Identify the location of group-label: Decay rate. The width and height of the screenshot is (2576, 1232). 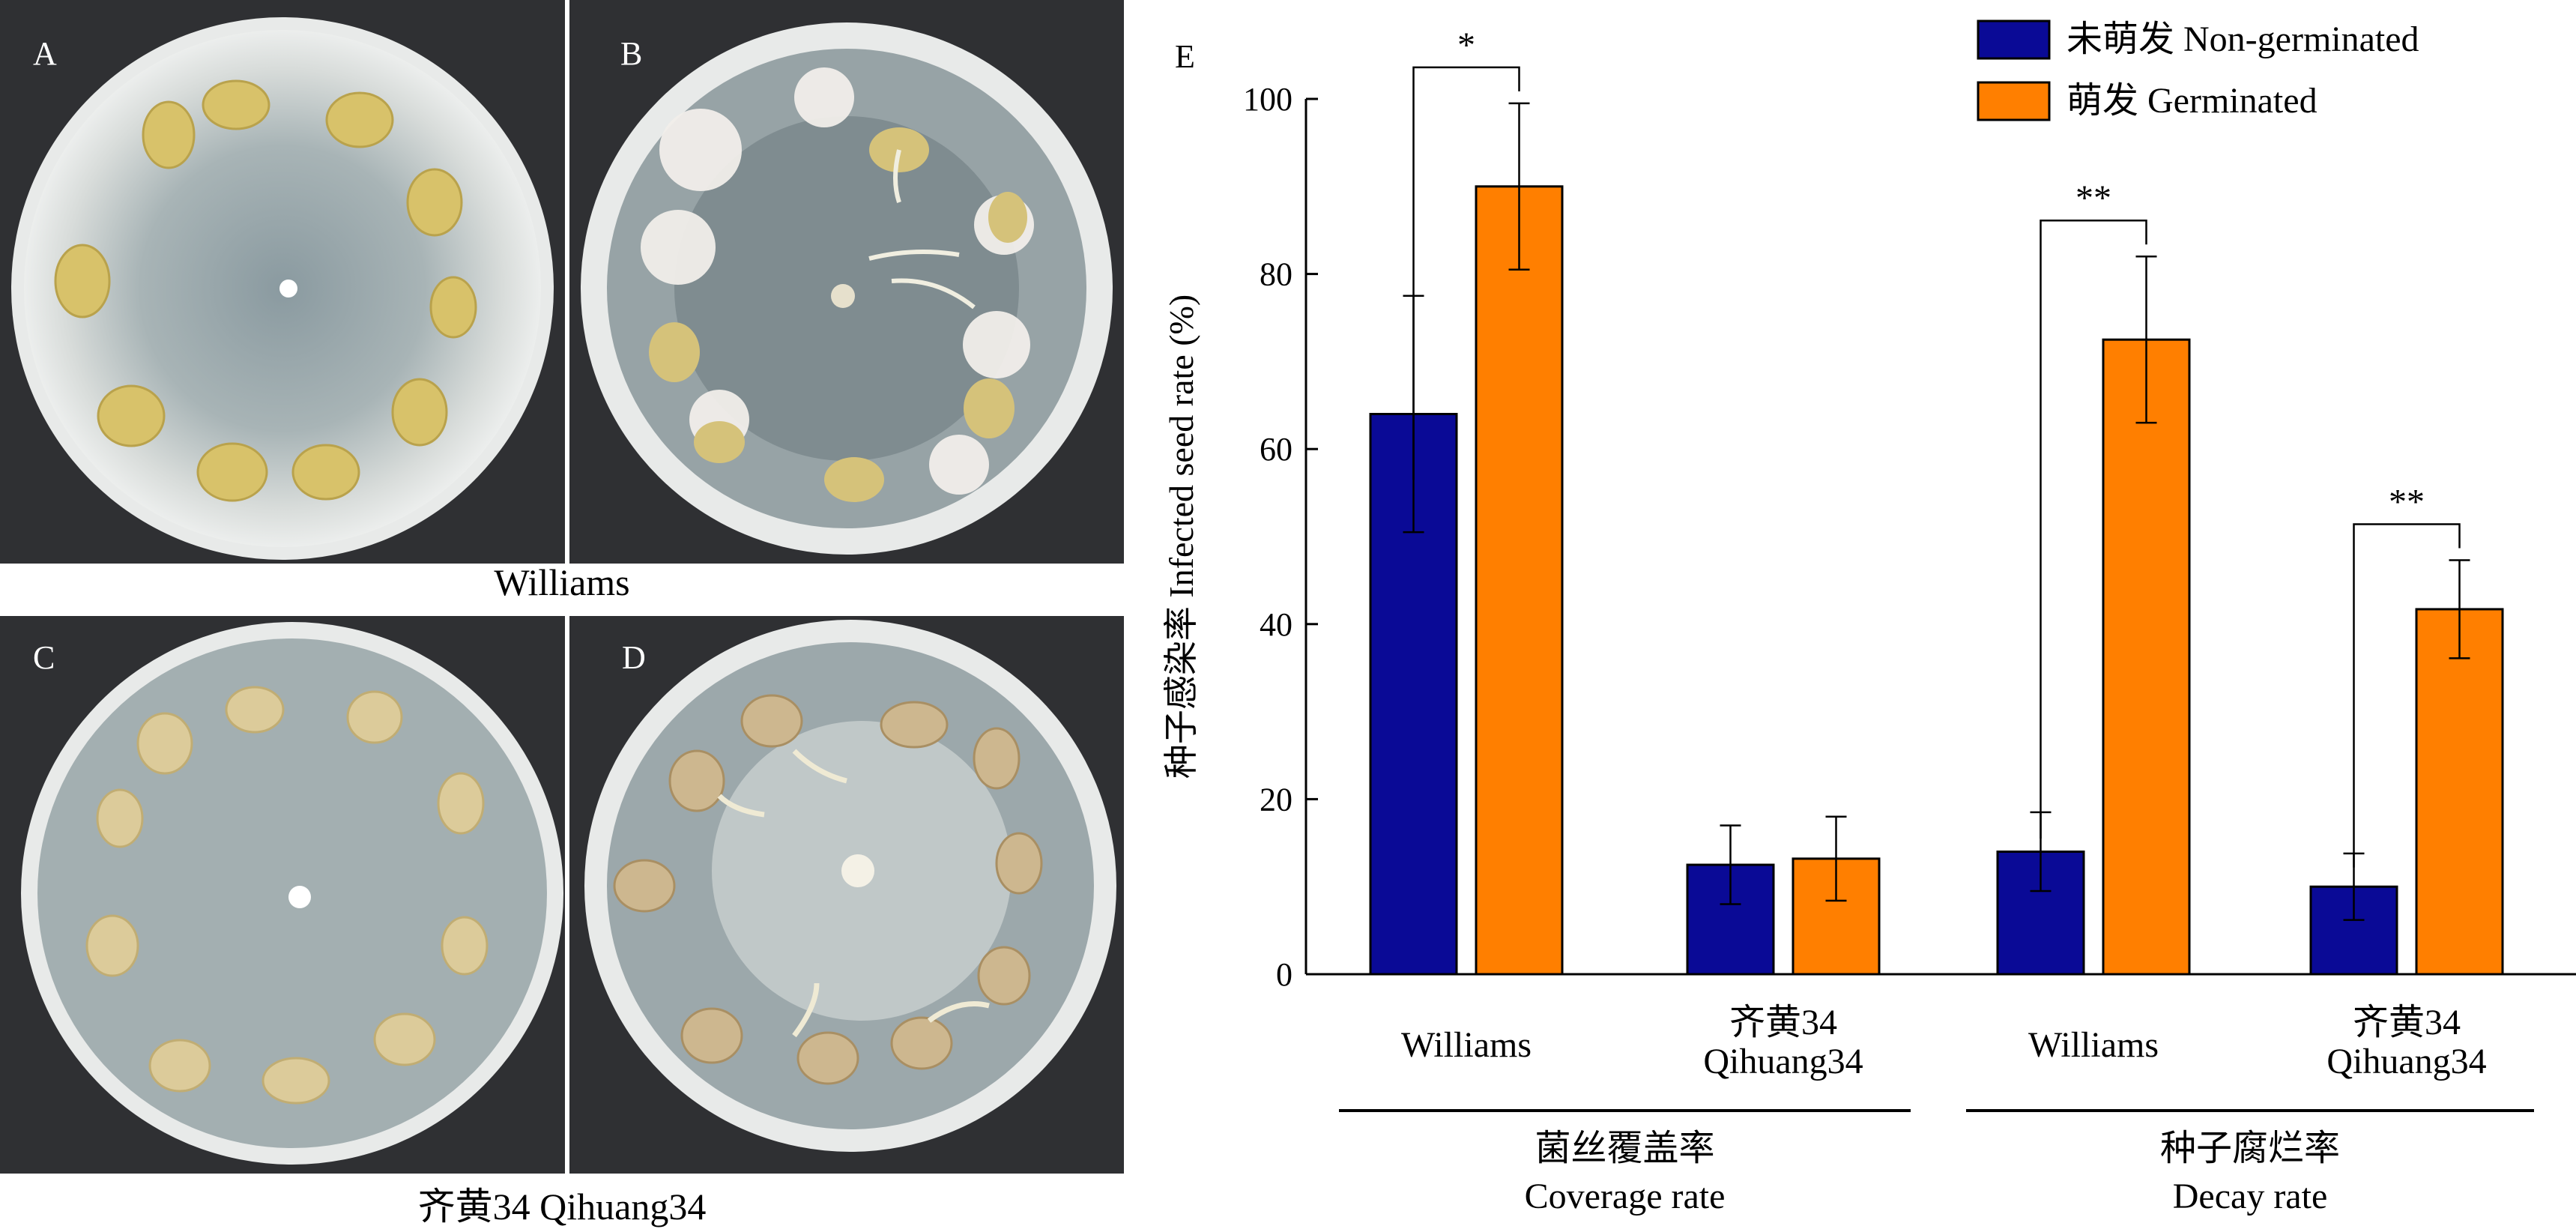
(2250, 1196).